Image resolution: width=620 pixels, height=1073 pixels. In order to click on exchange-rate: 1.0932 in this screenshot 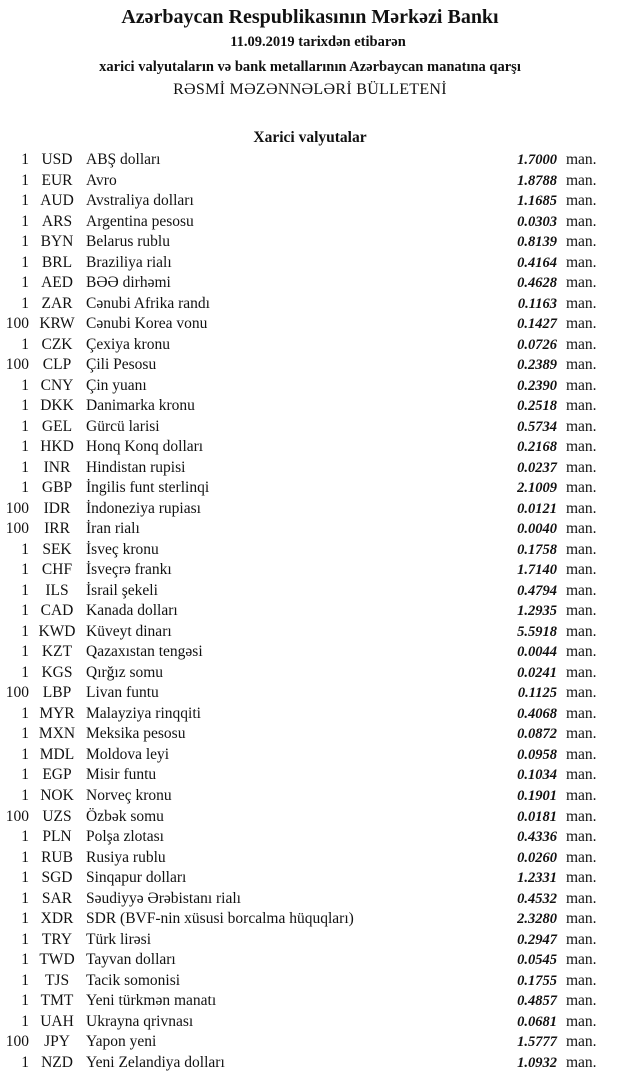, I will do `click(537, 1062)`.